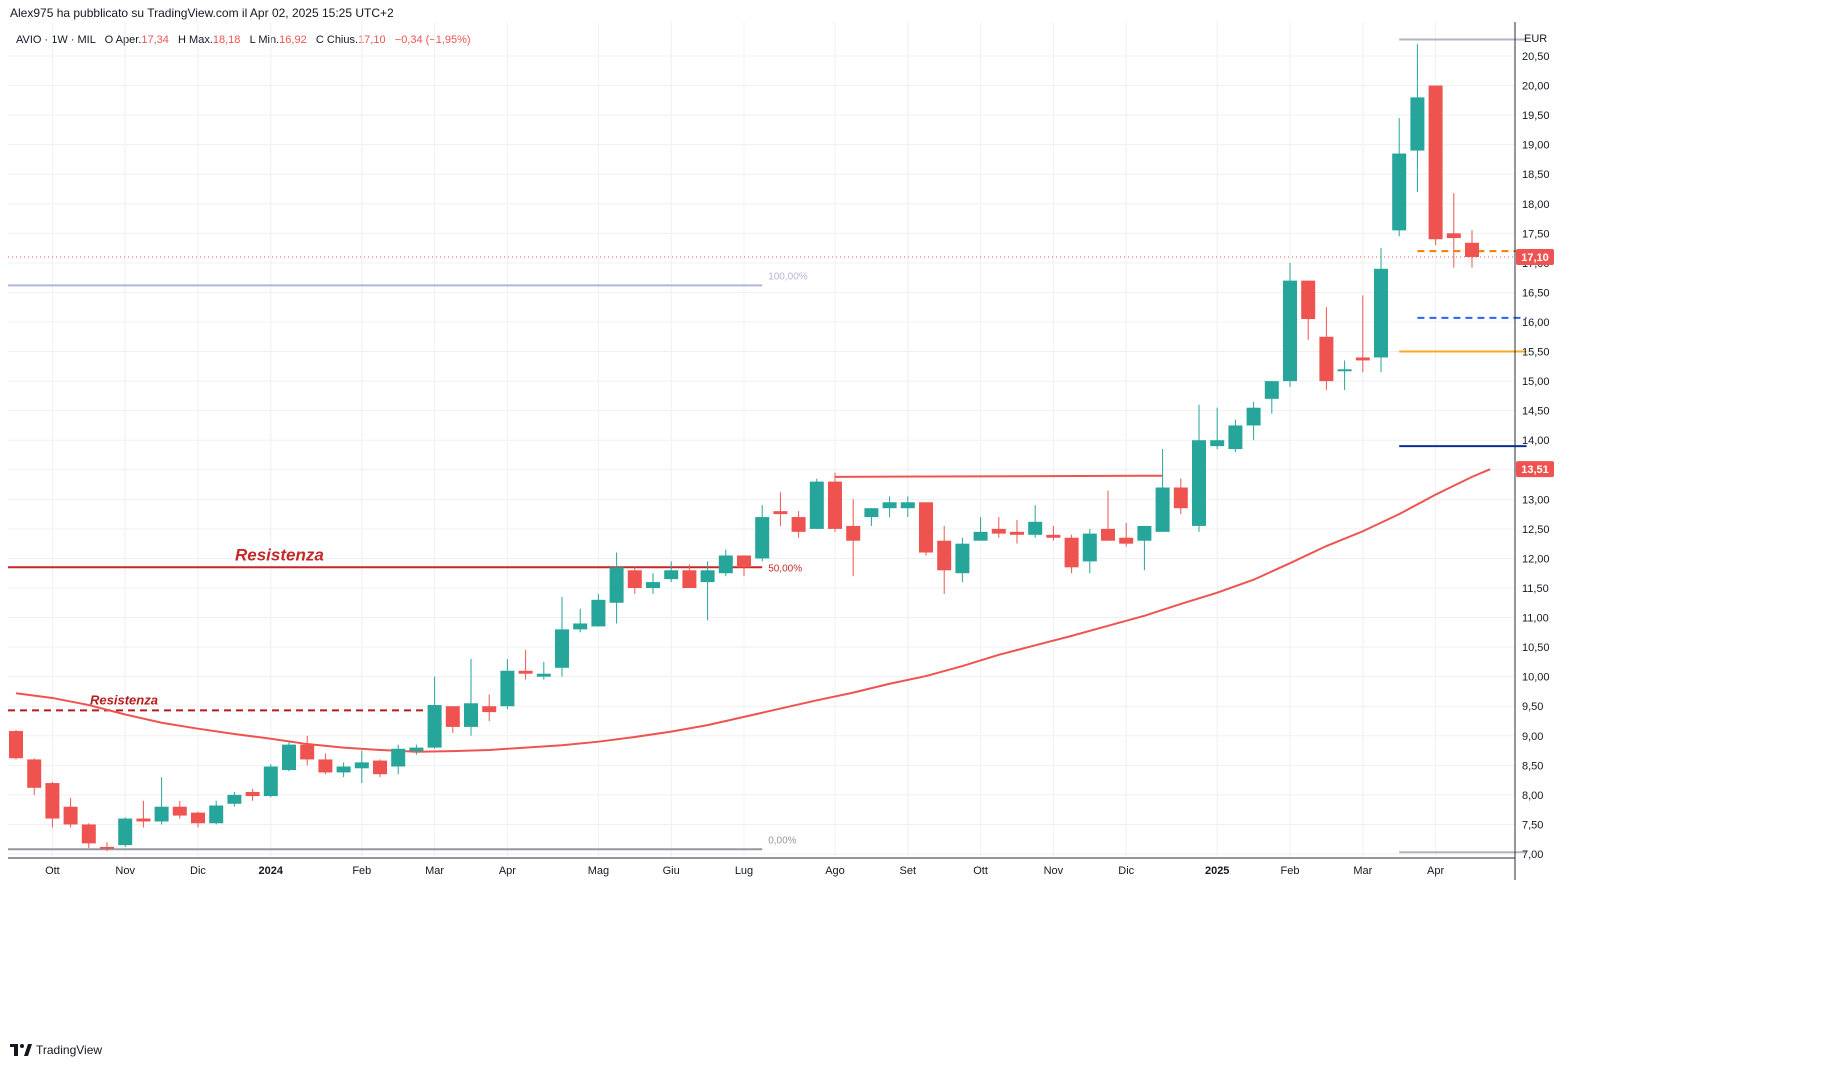  I want to click on annotations: Resistenza Resistenza, so click(207, 626).